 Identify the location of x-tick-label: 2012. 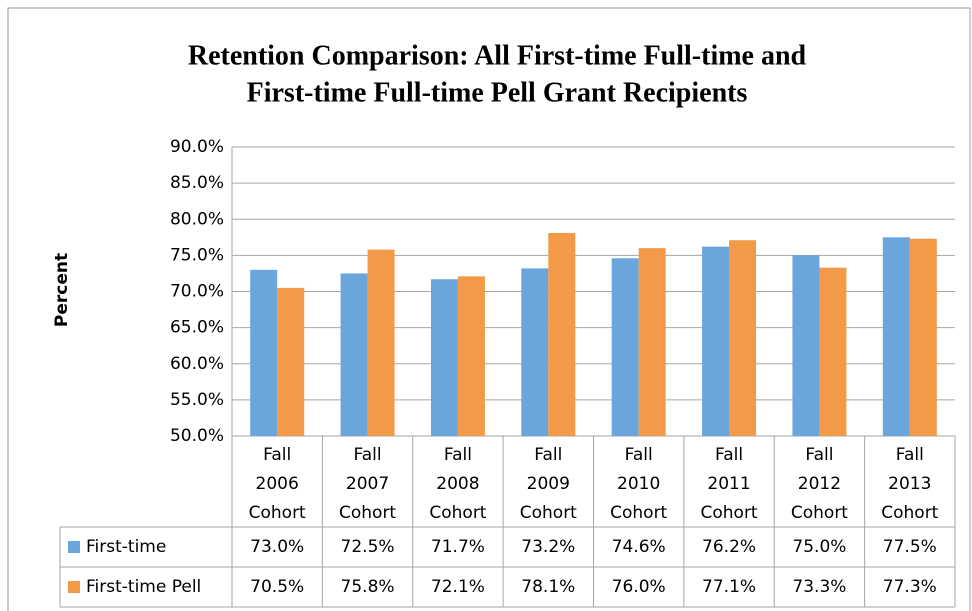
(819, 484).